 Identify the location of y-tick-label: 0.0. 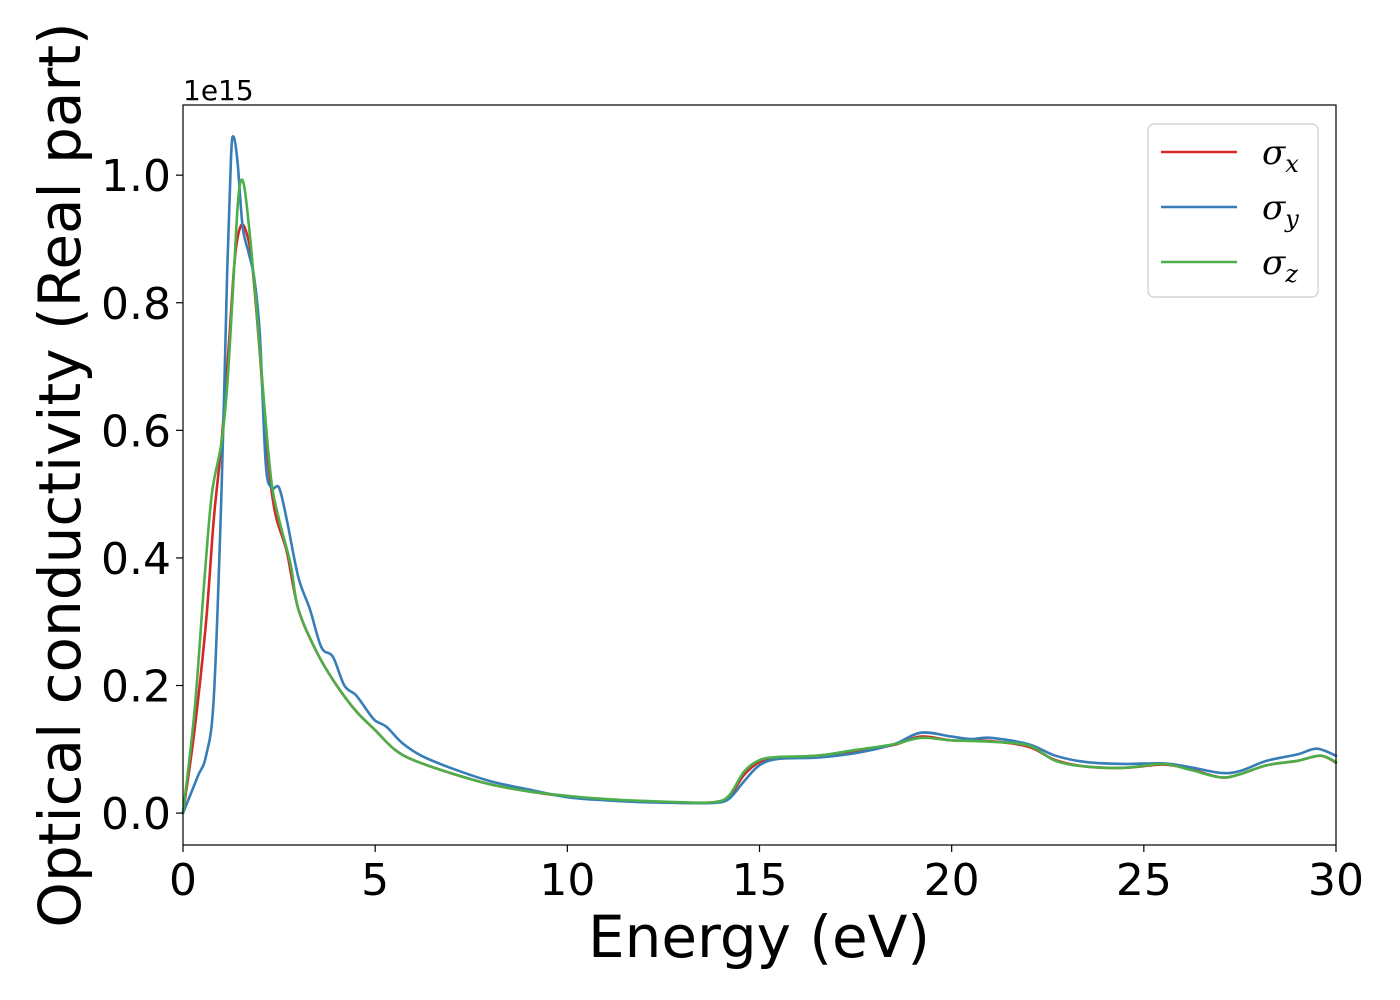
(136, 814).